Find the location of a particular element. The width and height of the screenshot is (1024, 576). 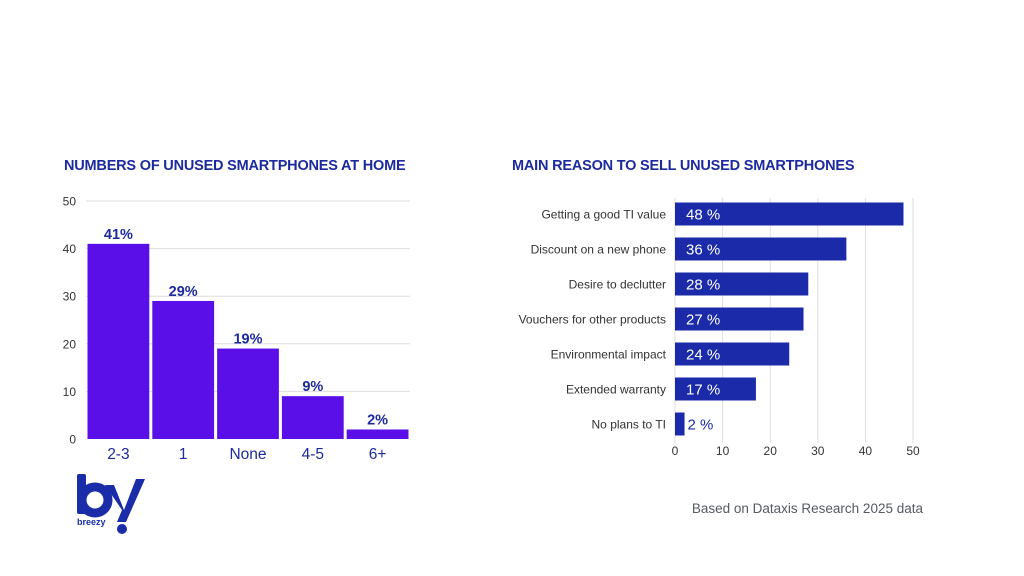

left-chart-title: NUMBERS OF UNUSED SMARTPHONES AT HOME is located at coordinates (235, 166).